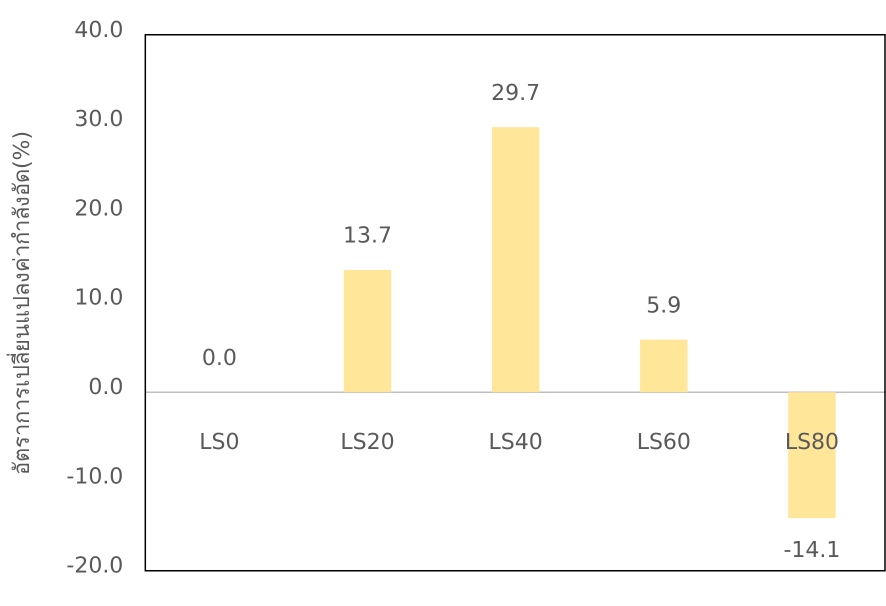 This screenshot has height=606, width=886. Describe the element at coordinates (106, 387) in the screenshot. I see `y-tick-label: 0.0` at that location.